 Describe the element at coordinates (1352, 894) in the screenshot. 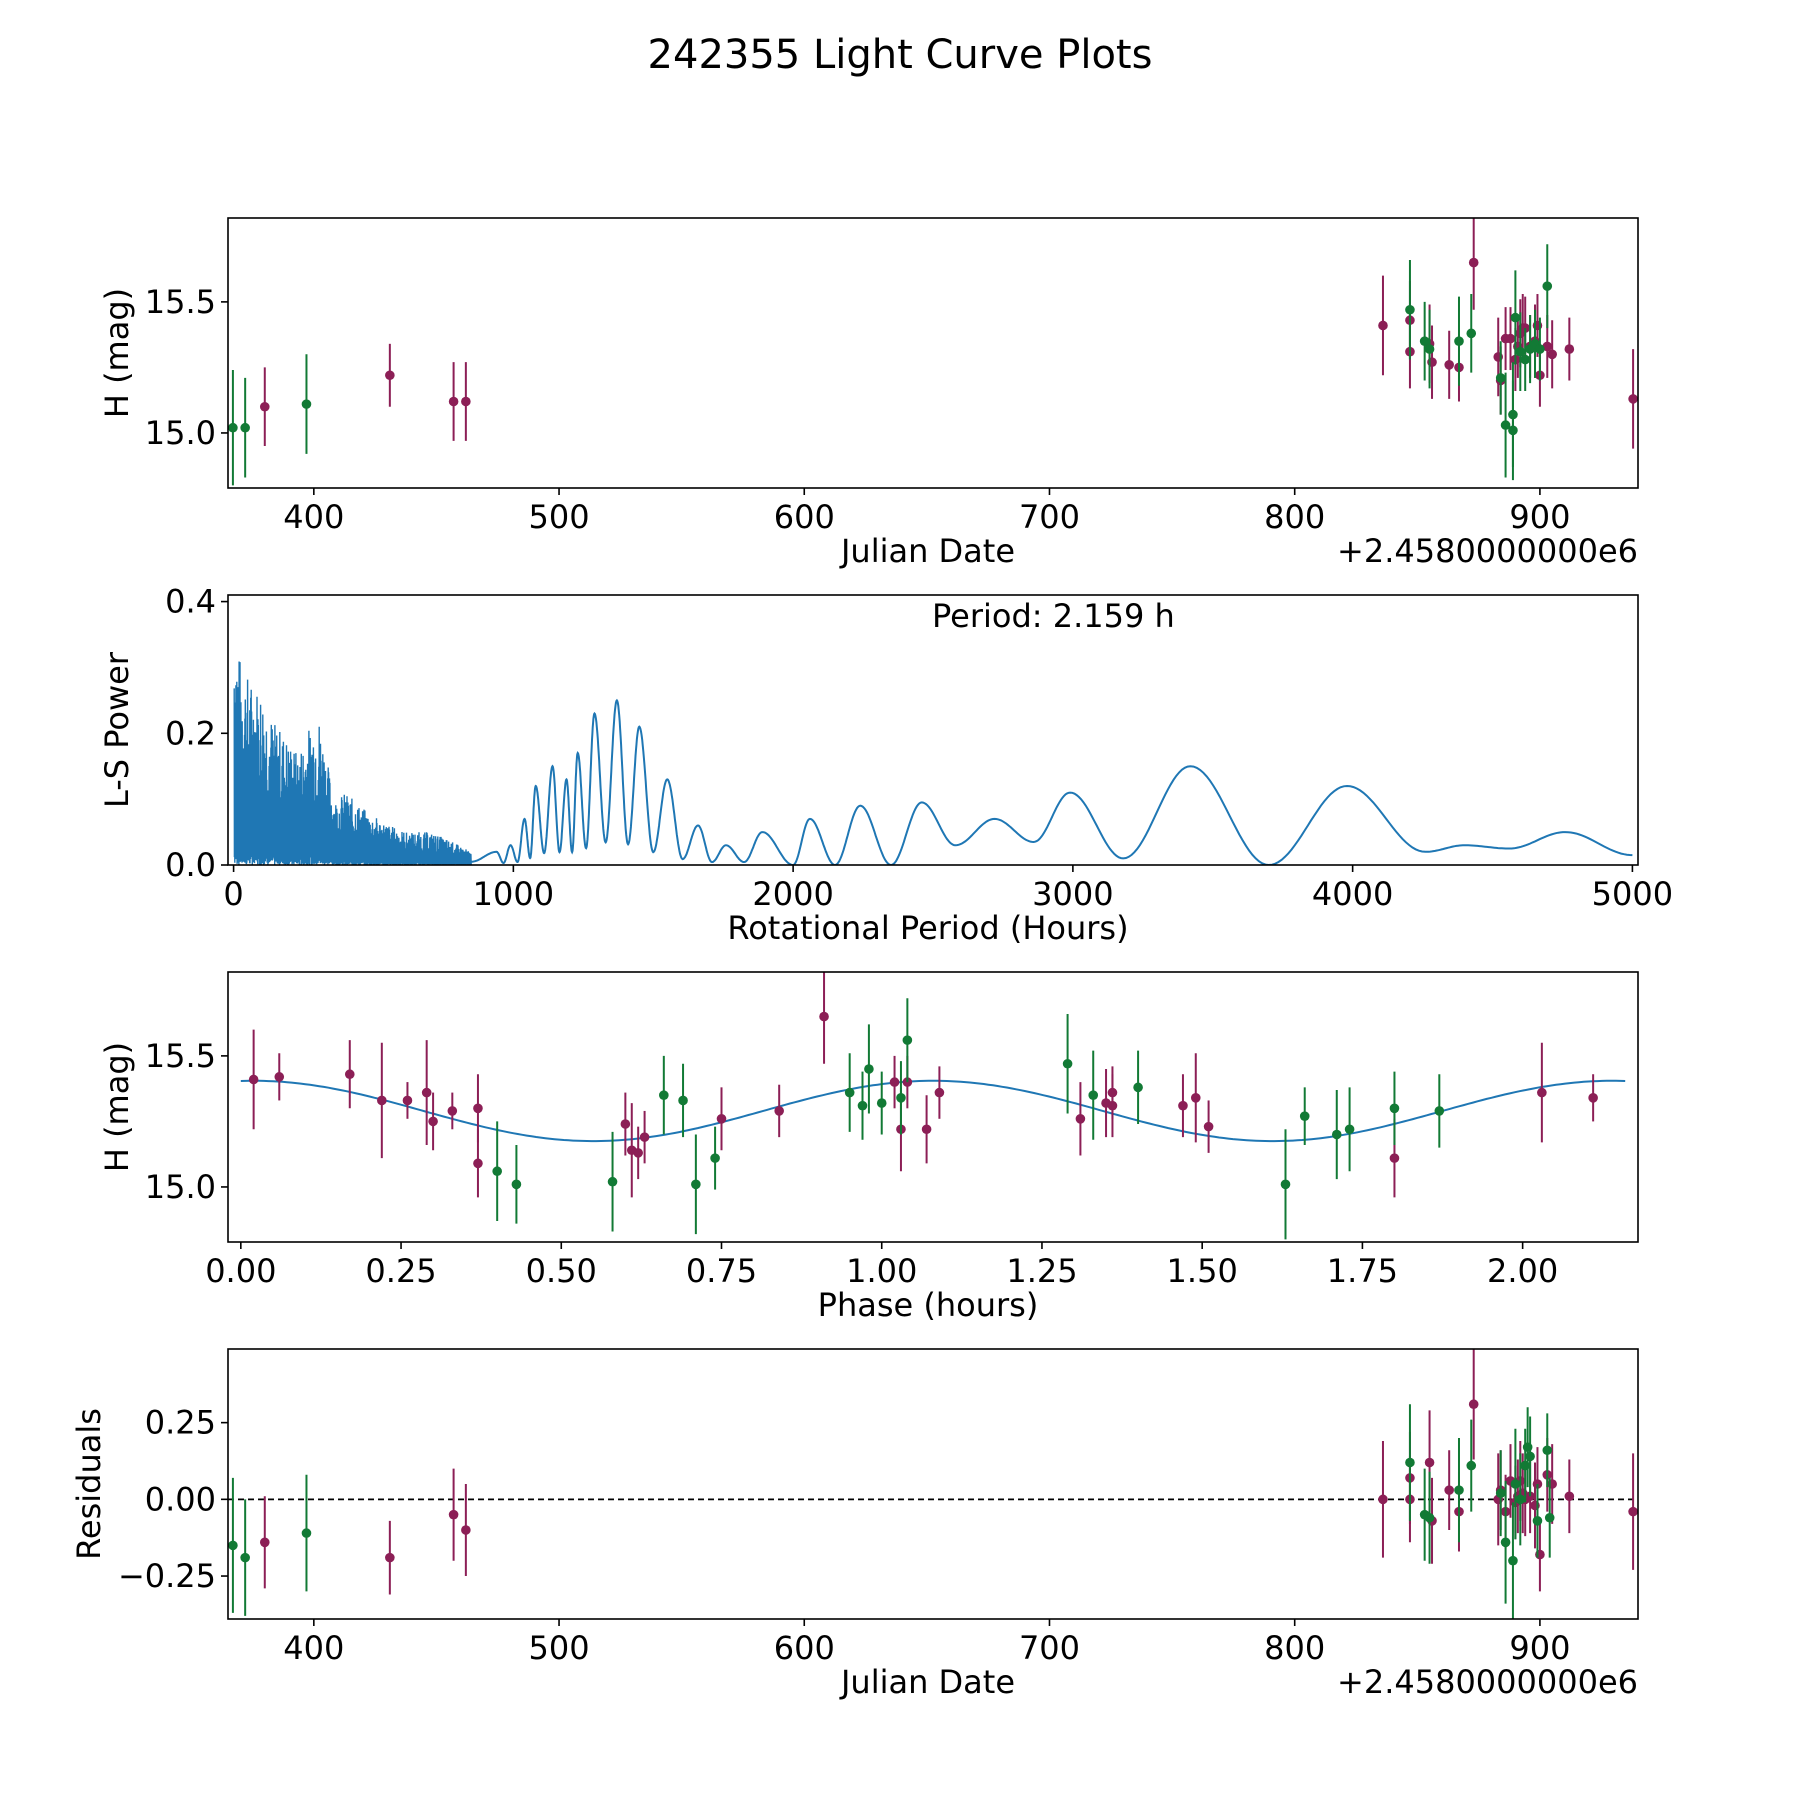

I see `x-tick-label: 4000` at that location.